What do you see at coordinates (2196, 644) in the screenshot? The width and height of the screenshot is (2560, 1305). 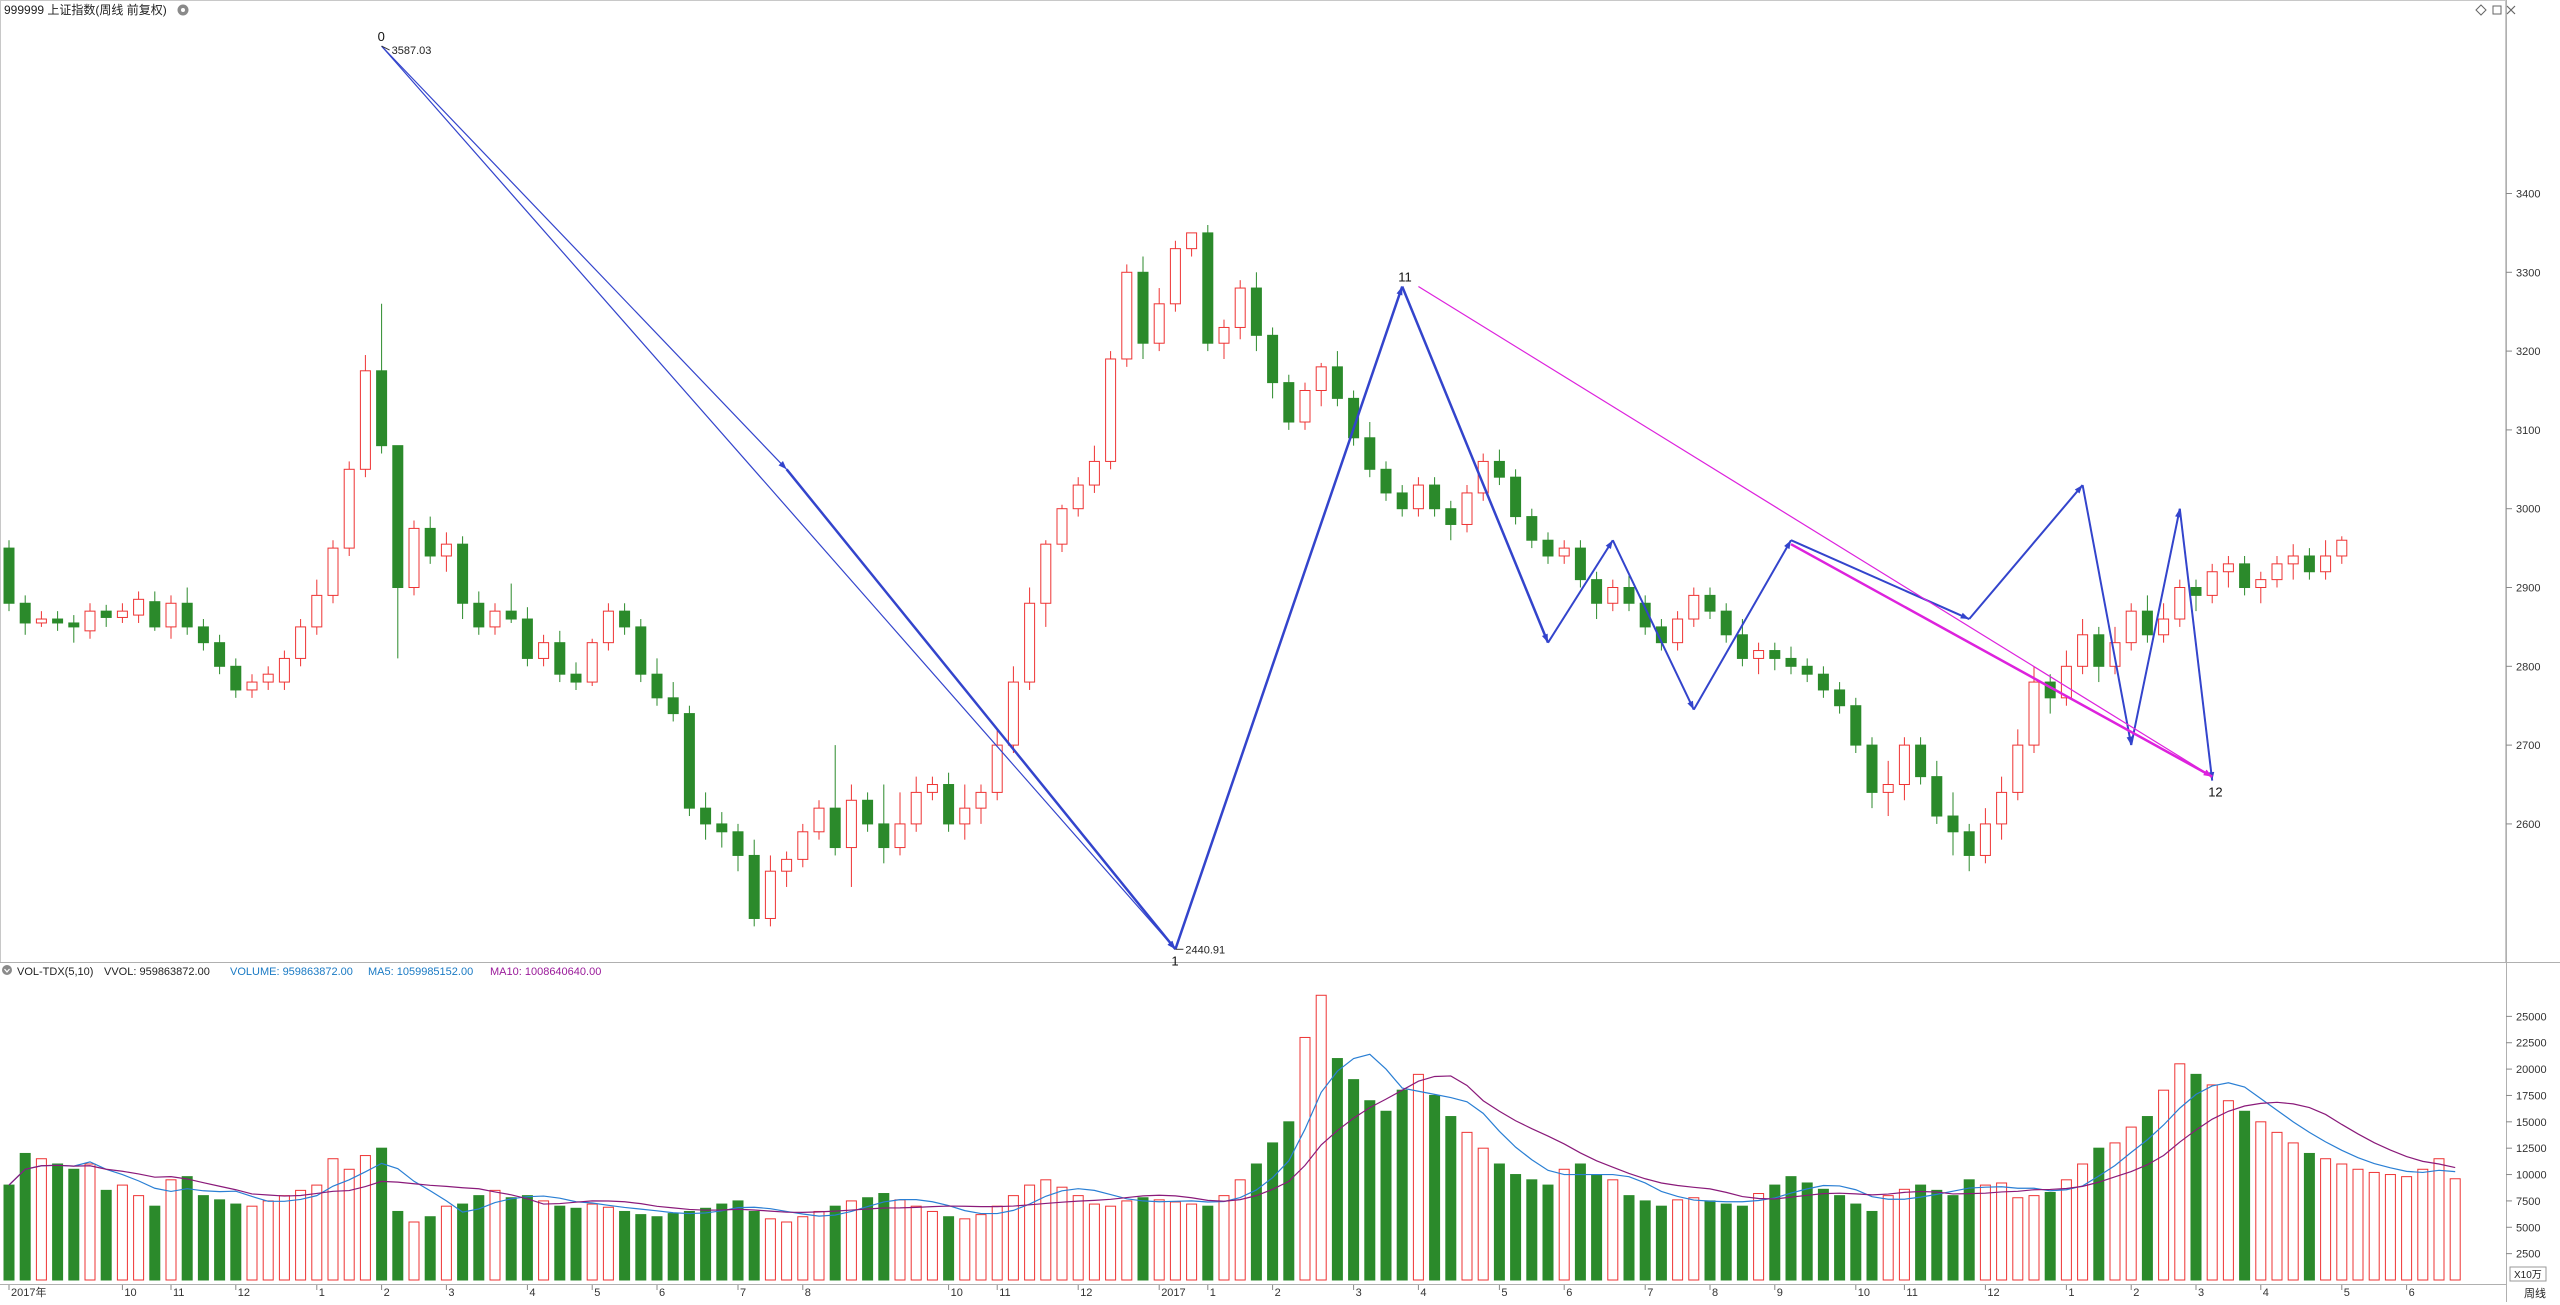 I see `wave-h` at bounding box center [2196, 644].